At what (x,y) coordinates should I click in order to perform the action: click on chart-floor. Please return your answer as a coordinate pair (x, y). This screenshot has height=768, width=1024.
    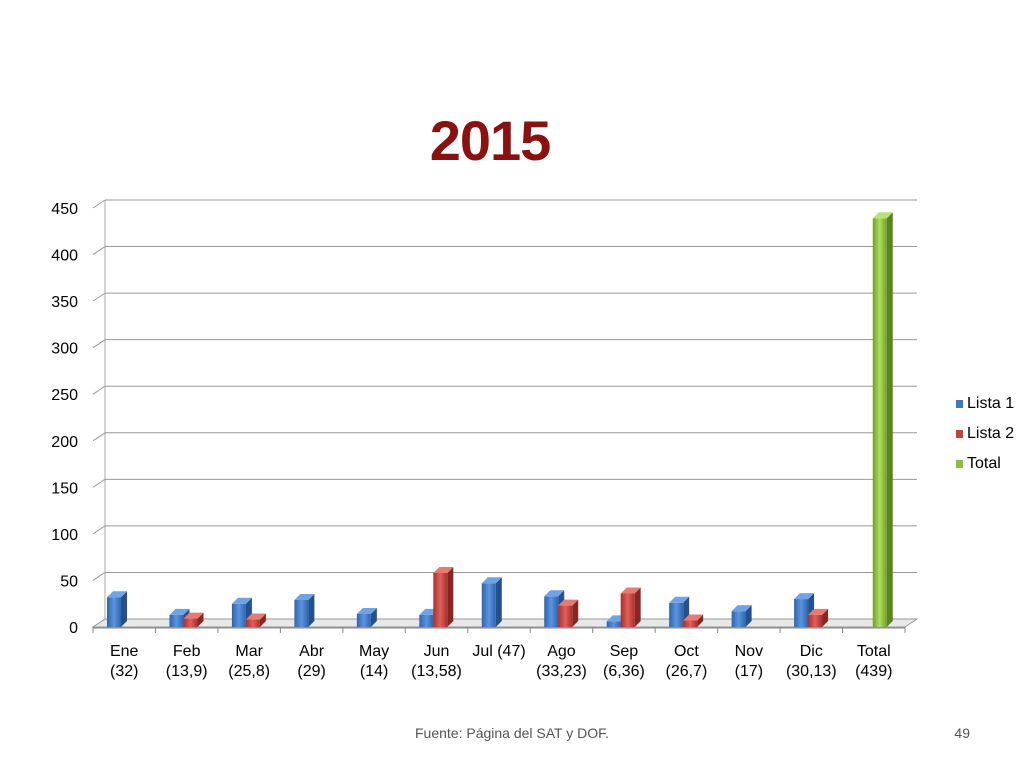
    Looking at the image, I should click on (505, 623).